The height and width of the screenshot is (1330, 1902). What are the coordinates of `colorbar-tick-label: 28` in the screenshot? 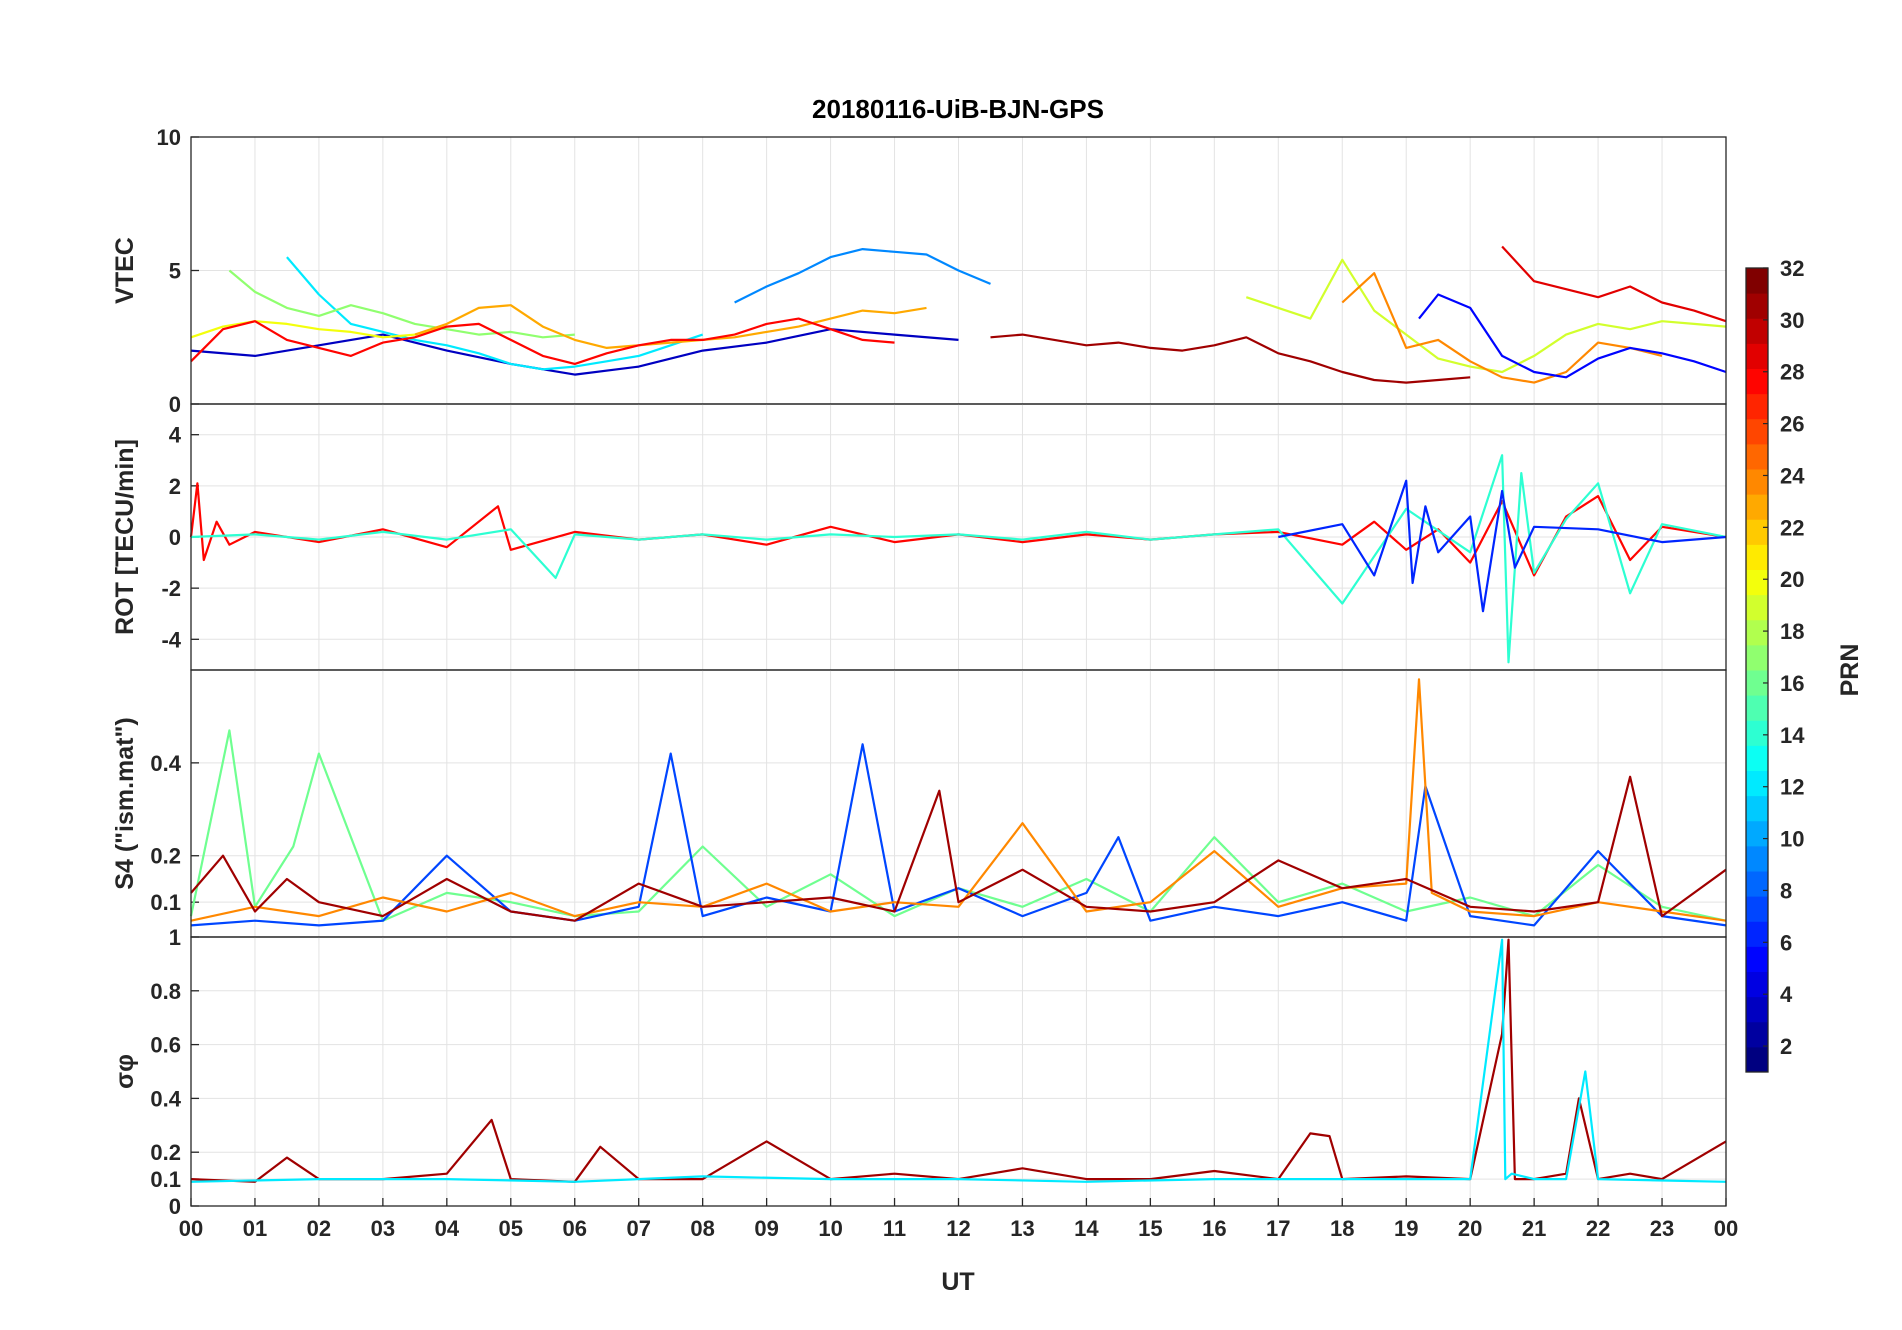 It's located at (1792, 372).